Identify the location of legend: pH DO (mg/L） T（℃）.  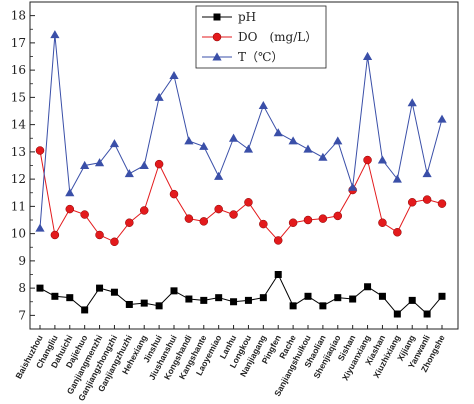
(261, 37).